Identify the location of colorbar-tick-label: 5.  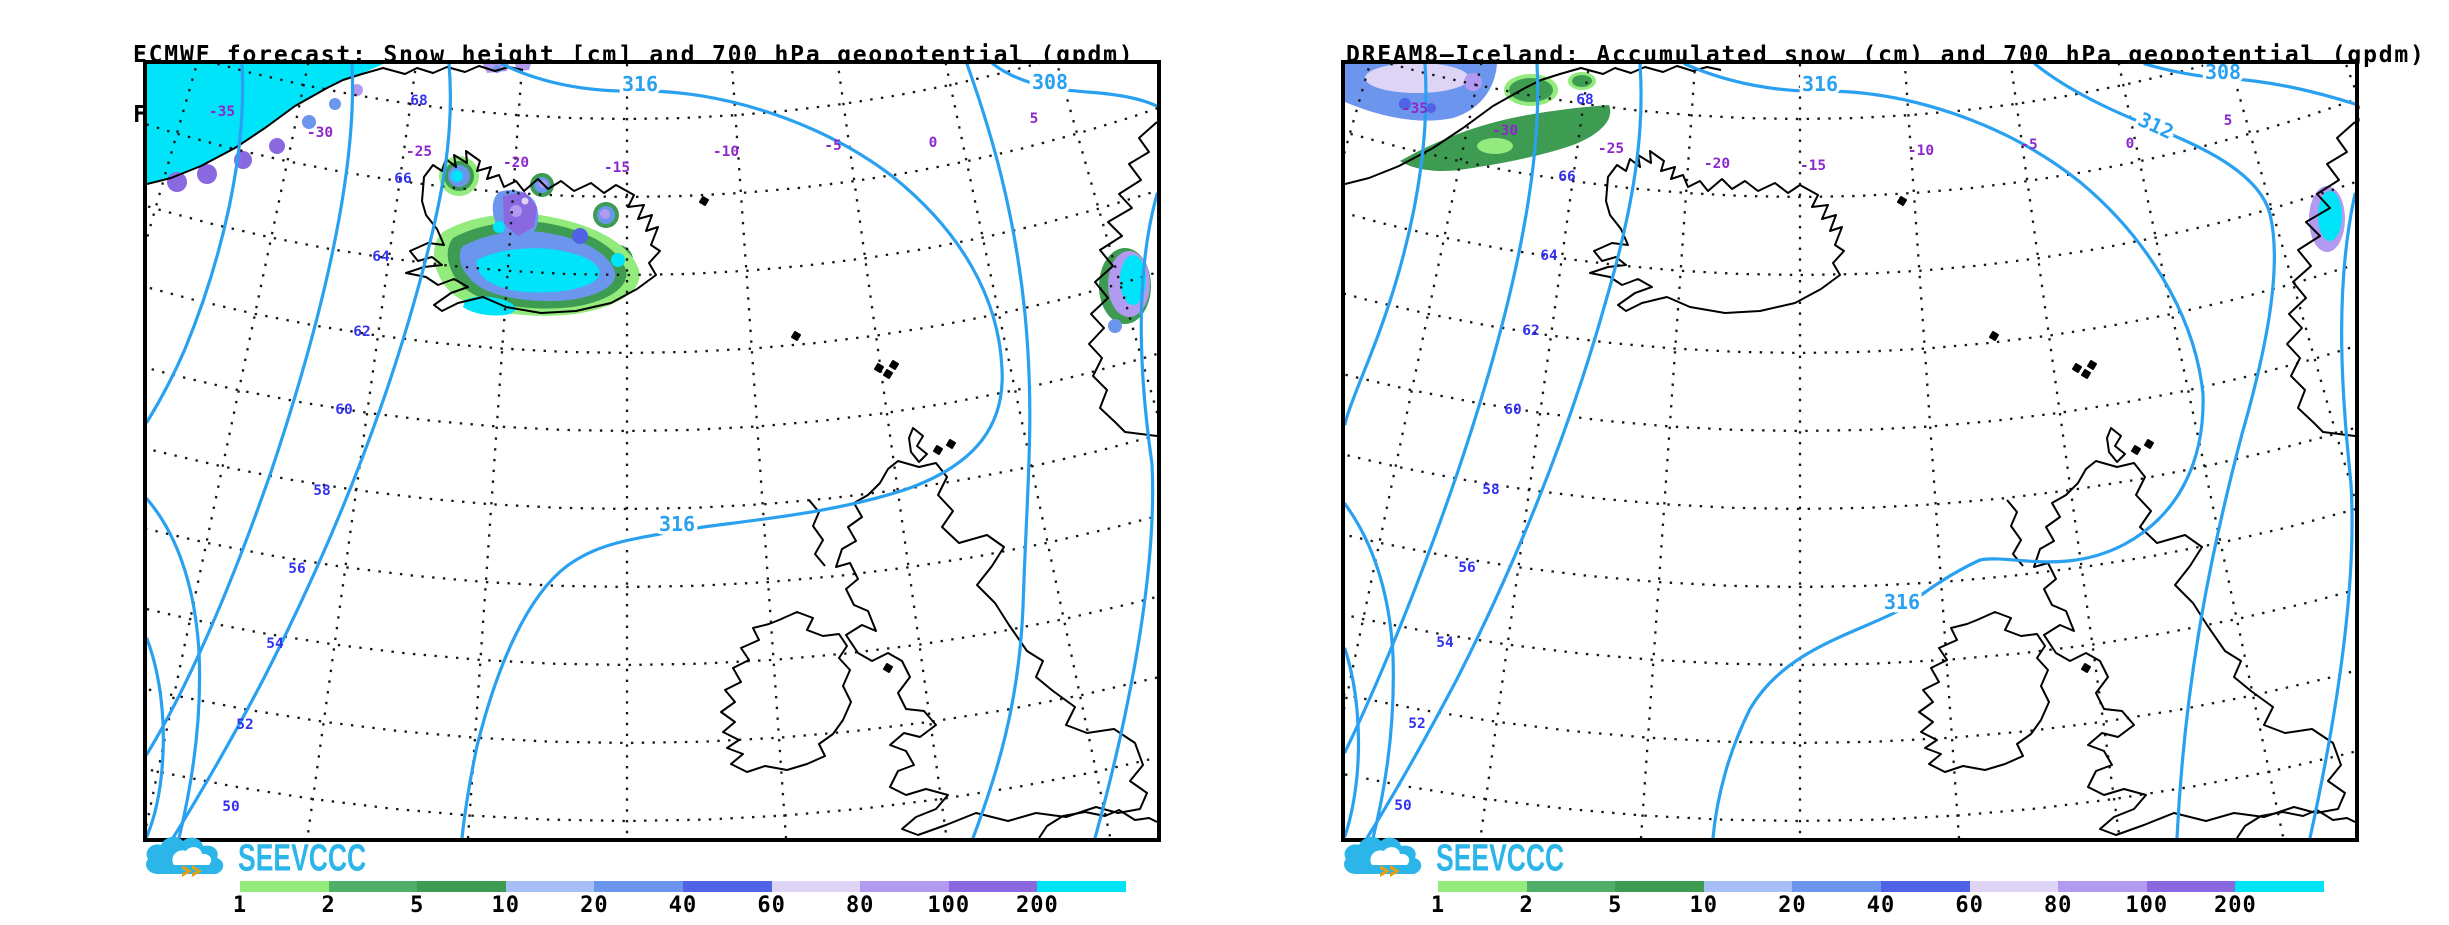
(417, 905).